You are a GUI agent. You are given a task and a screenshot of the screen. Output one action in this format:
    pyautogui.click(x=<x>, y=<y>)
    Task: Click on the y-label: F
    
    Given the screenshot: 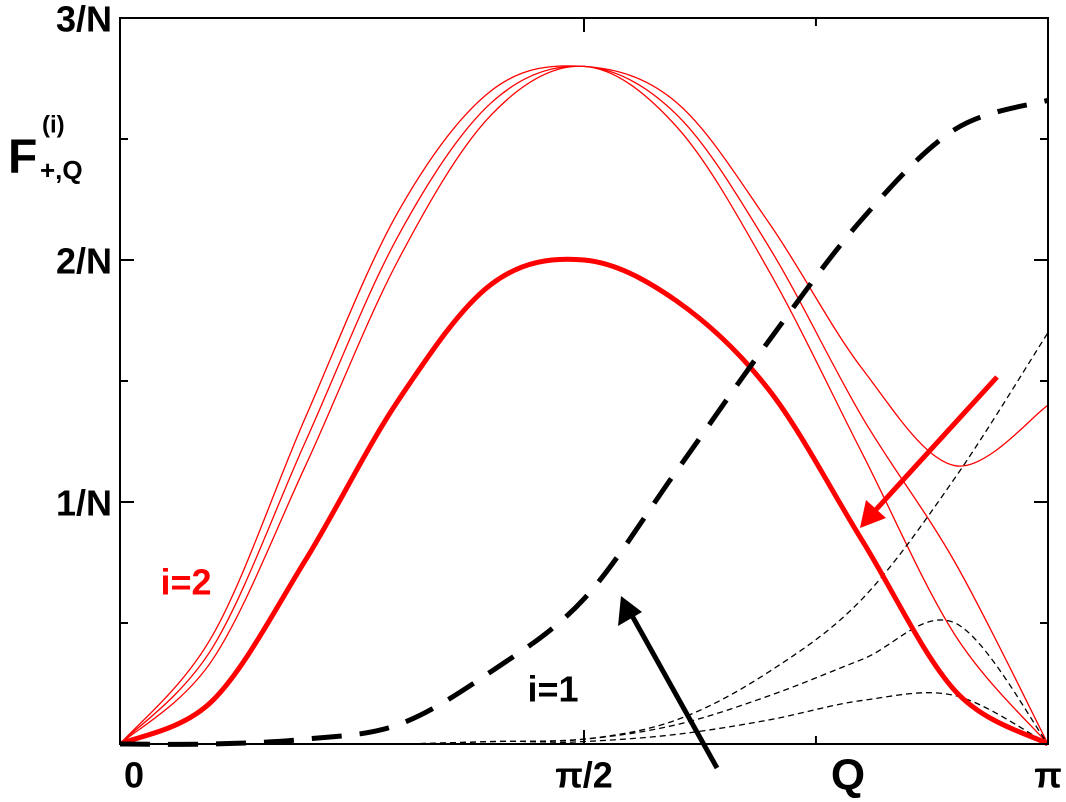 What is the action you would take?
    pyautogui.click(x=22, y=157)
    